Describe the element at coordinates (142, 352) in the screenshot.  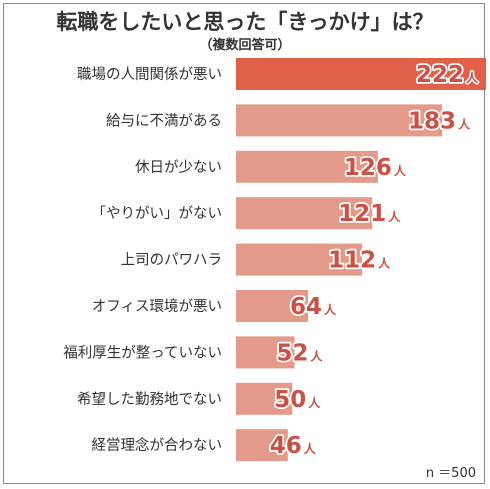
I see `category-label: 福利厚生が整っていない` at that location.